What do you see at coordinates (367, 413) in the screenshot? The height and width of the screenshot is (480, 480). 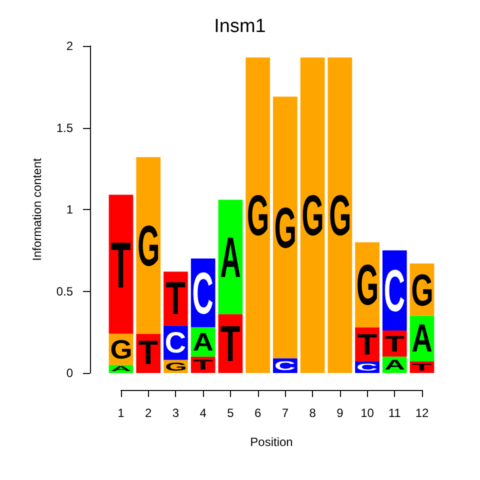 I see `x-tick-label: 10` at bounding box center [367, 413].